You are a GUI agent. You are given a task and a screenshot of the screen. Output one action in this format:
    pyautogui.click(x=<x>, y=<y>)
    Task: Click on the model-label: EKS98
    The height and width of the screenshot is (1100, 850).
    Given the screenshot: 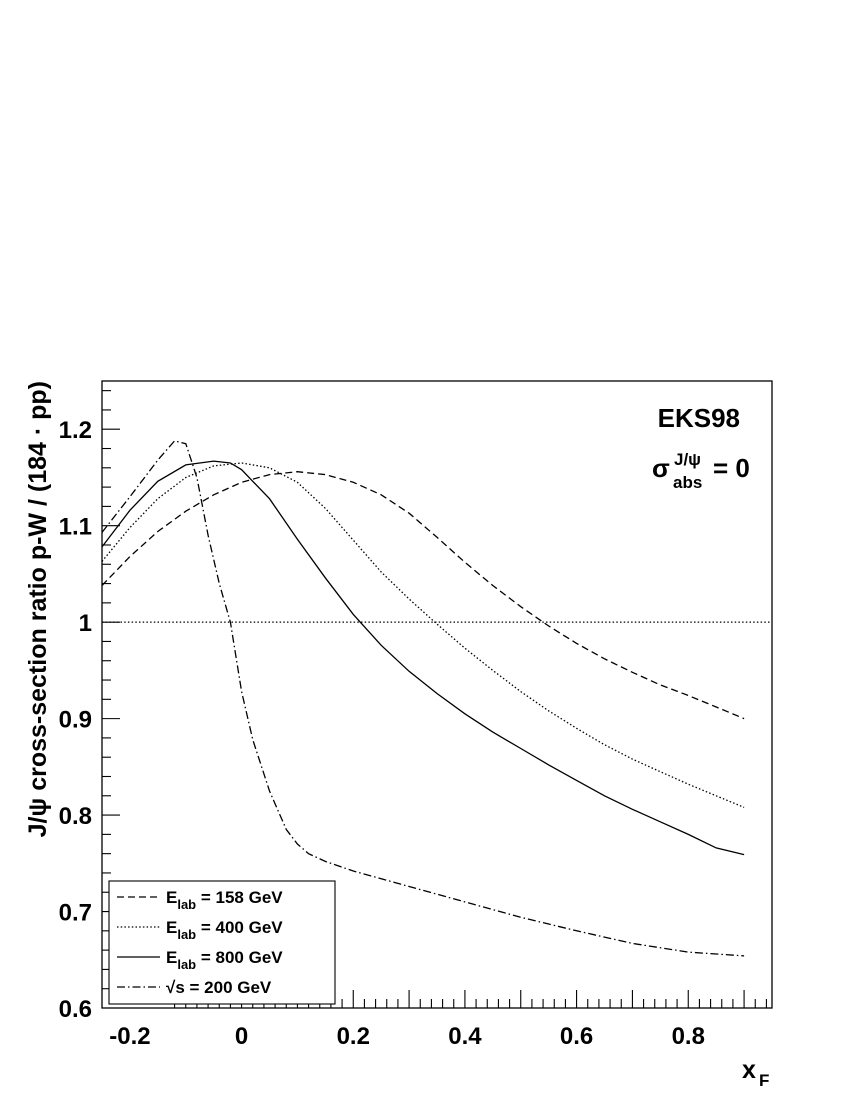 What is the action you would take?
    pyautogui.click(x=699, y=418)
    